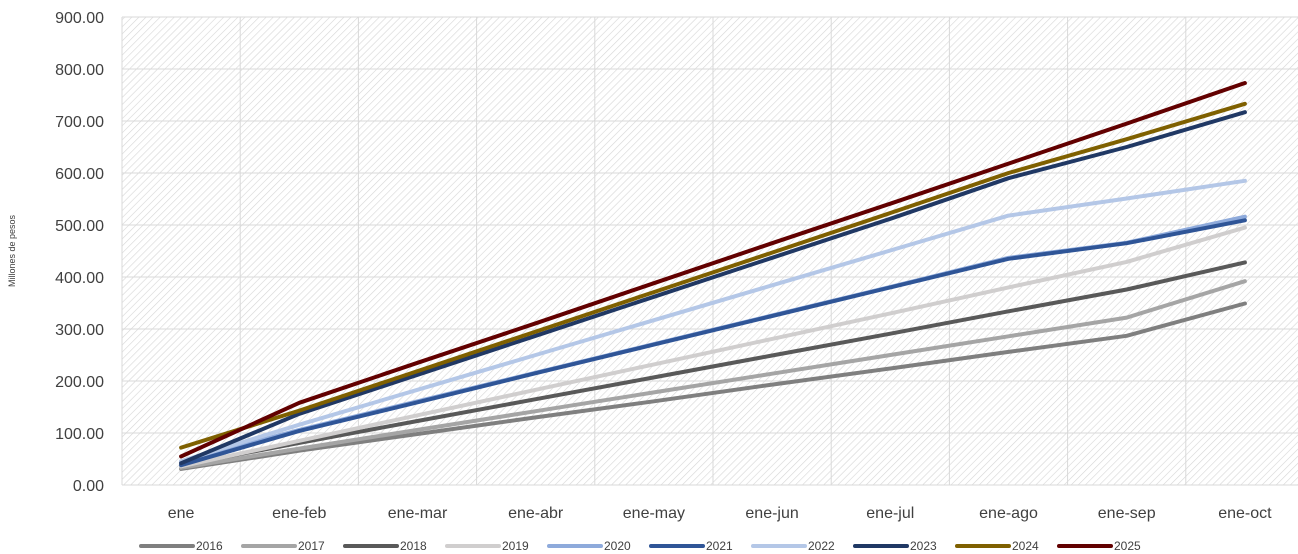 This screenshot has width=1298, height=554. Describe the element at coordinates (895, 546) in the screenshot. I see `legend-item-2023: 2023` at that location.